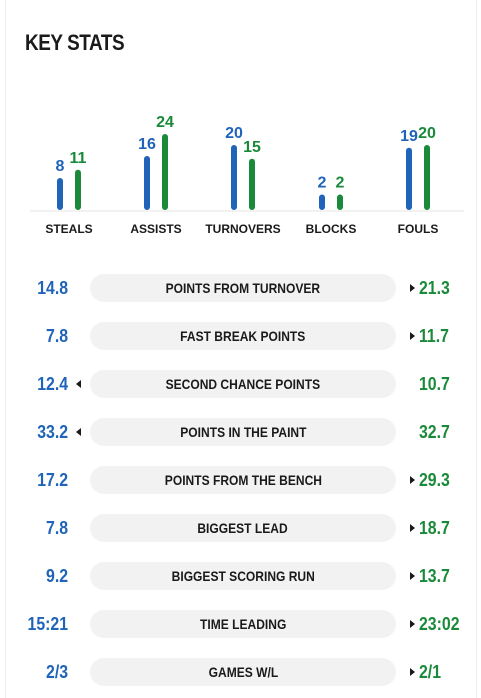 The height and width of the screenshot is (698, 481). What do you see at coordinates (52, 384) in the screenshot?
I see `home-value: 12.4` at bounding box center [52, 384].